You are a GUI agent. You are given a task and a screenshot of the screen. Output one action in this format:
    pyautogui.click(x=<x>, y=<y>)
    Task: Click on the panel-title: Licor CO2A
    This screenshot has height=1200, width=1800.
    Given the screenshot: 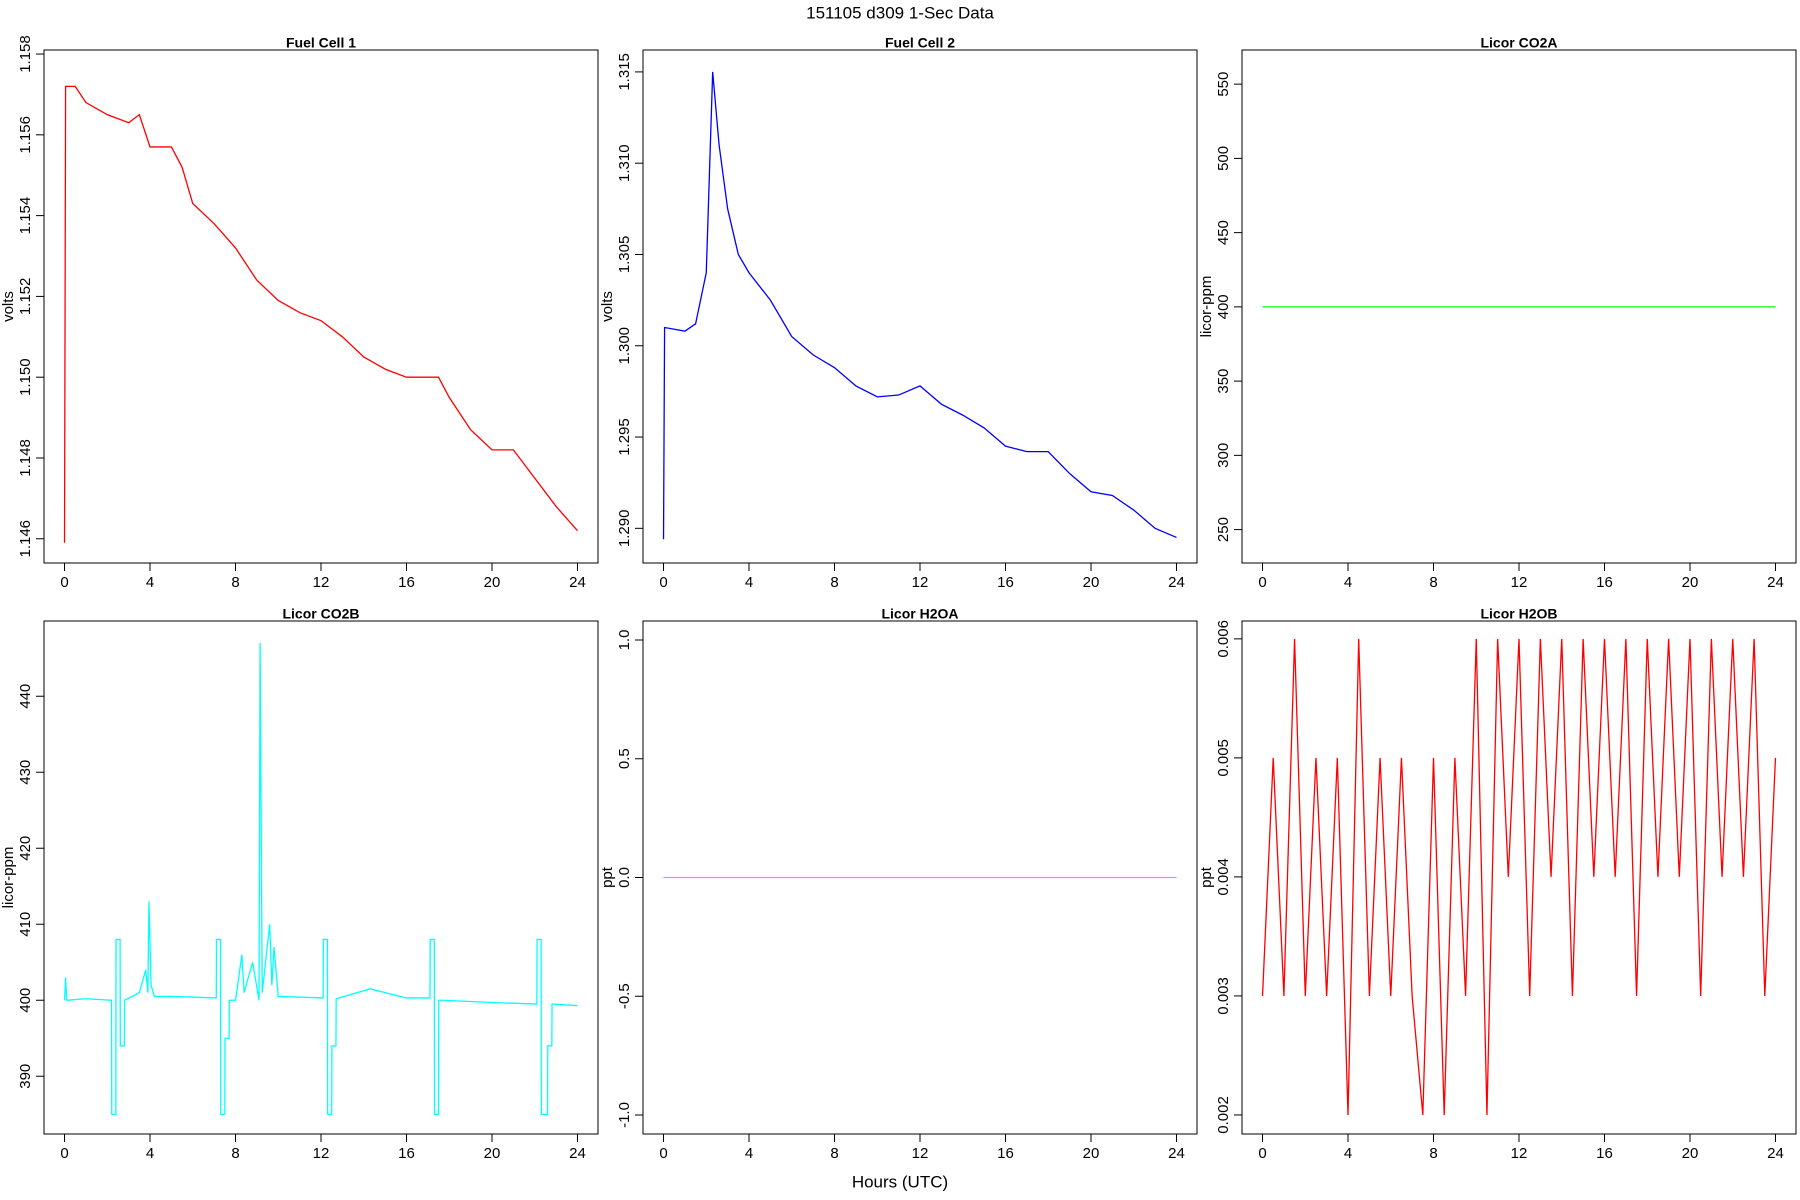 What is the action you would take?
    pyautogui.click(x=1518, y=43)
    